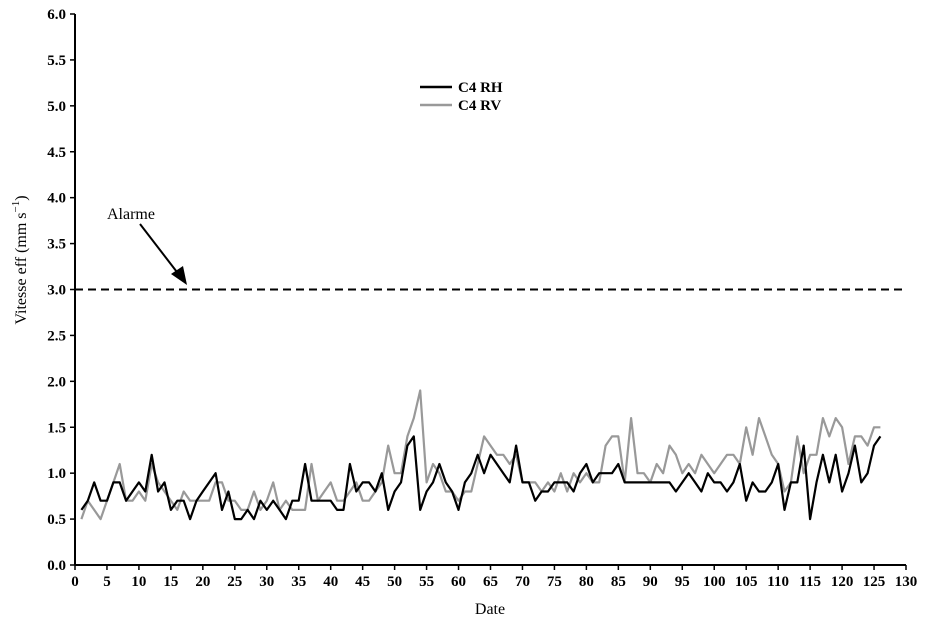 Image resolution: width=932 pixels, height=619 pixels. I want to click on y-tick-label: 4.5, so click(56, 153).